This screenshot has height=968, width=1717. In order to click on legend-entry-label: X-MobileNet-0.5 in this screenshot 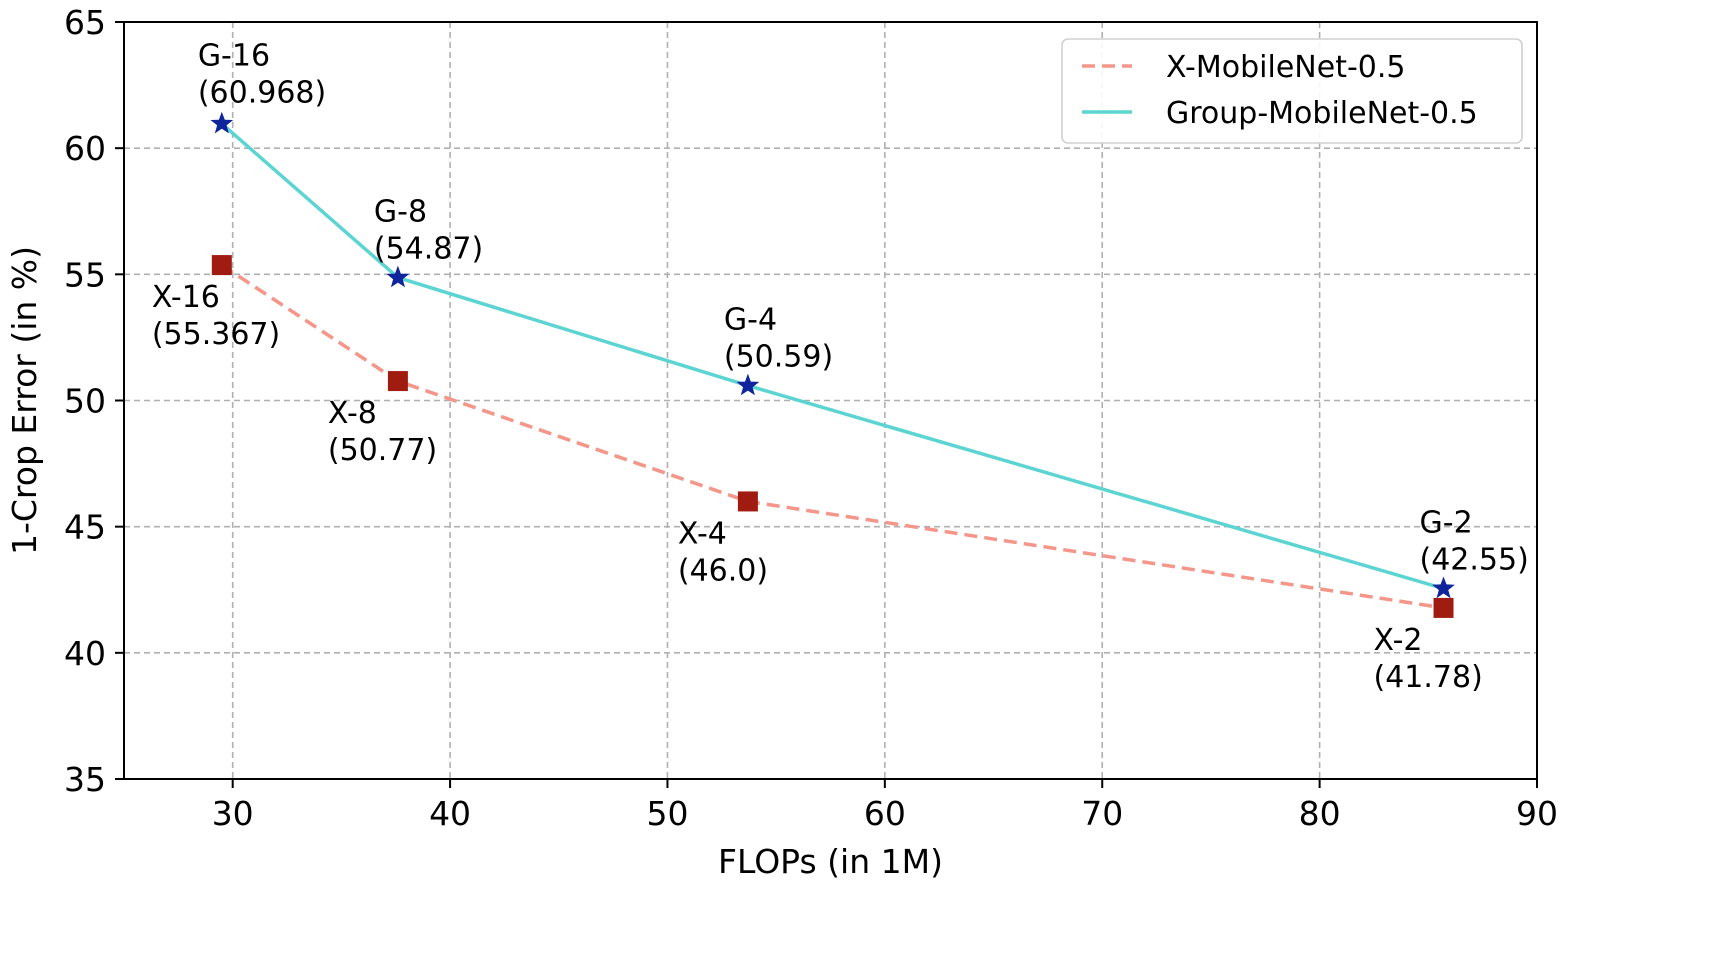, I will do `click(1286, 67)`.